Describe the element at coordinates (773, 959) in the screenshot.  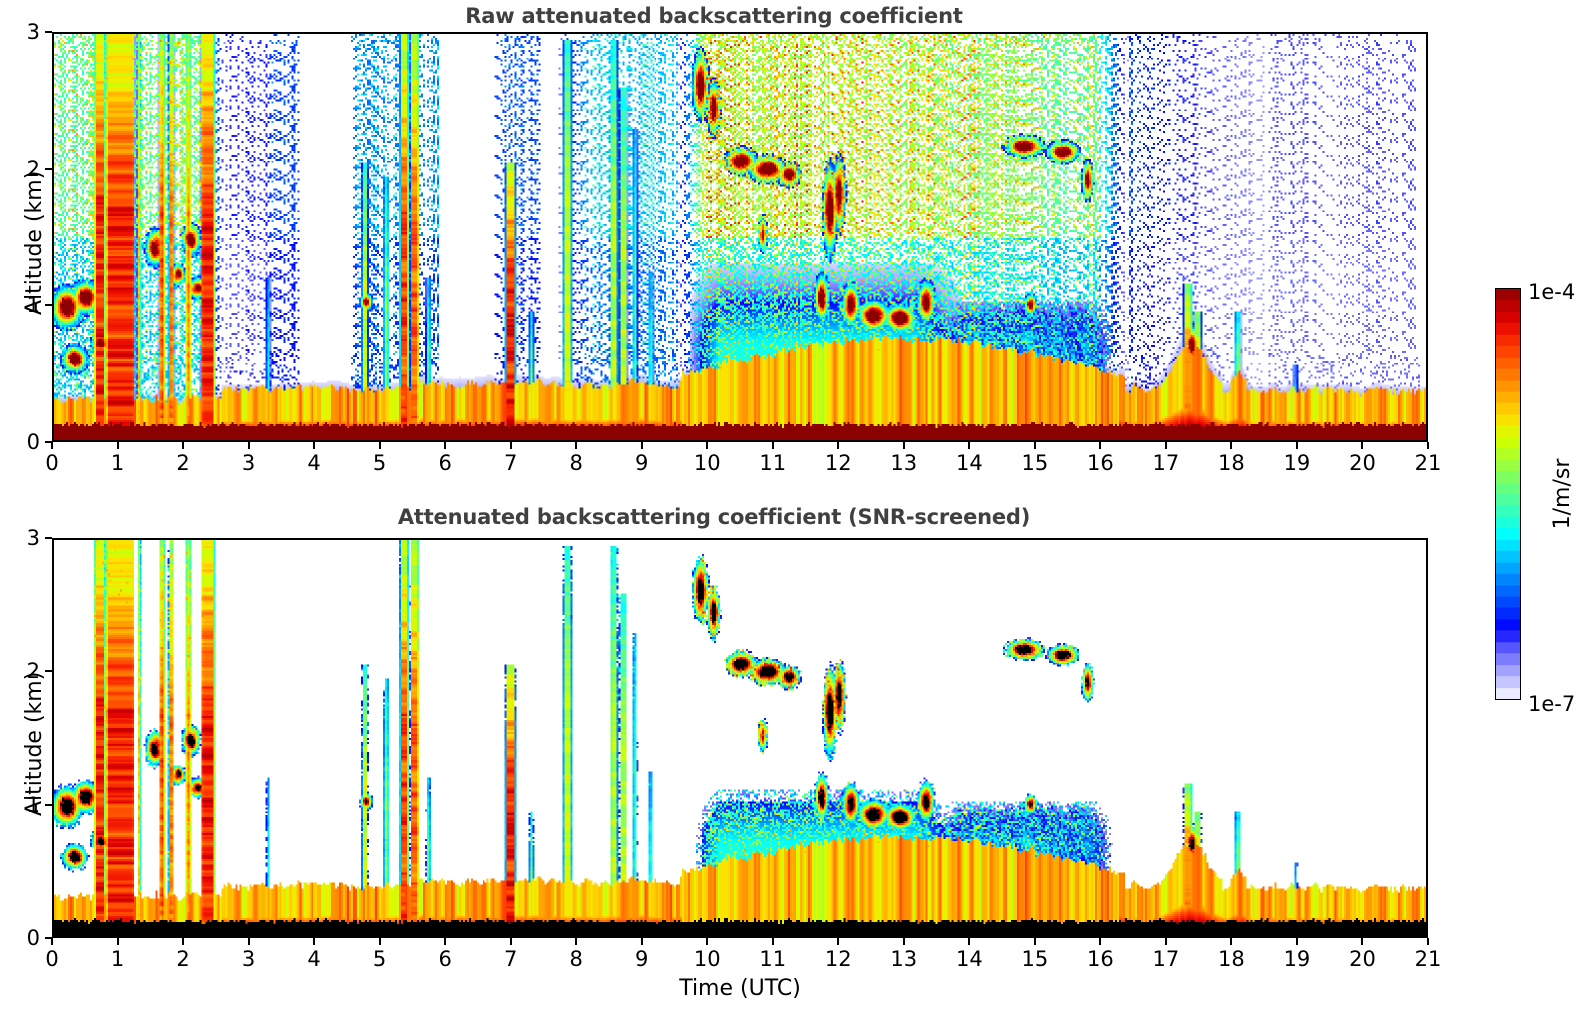
I see `x-tick-label-bottom-11: 11` at that location.